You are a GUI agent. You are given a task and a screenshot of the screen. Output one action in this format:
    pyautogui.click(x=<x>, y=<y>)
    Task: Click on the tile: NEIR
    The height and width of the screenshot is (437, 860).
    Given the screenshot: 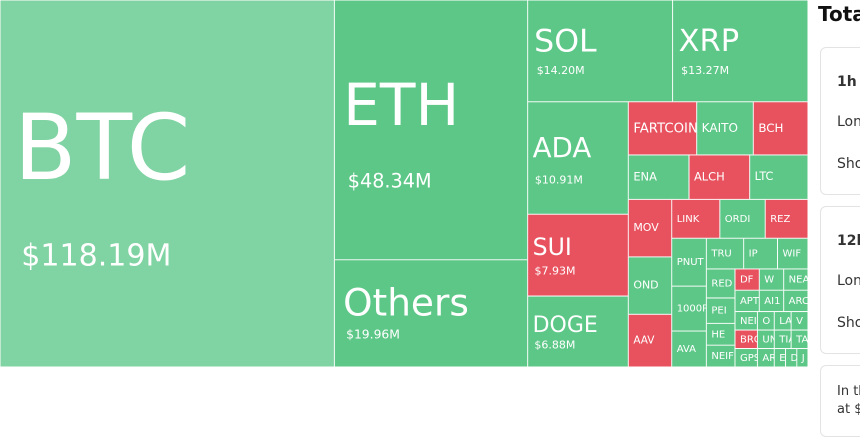 What is the action you would take?
    pyautogui.click(x=746, y=321)
    